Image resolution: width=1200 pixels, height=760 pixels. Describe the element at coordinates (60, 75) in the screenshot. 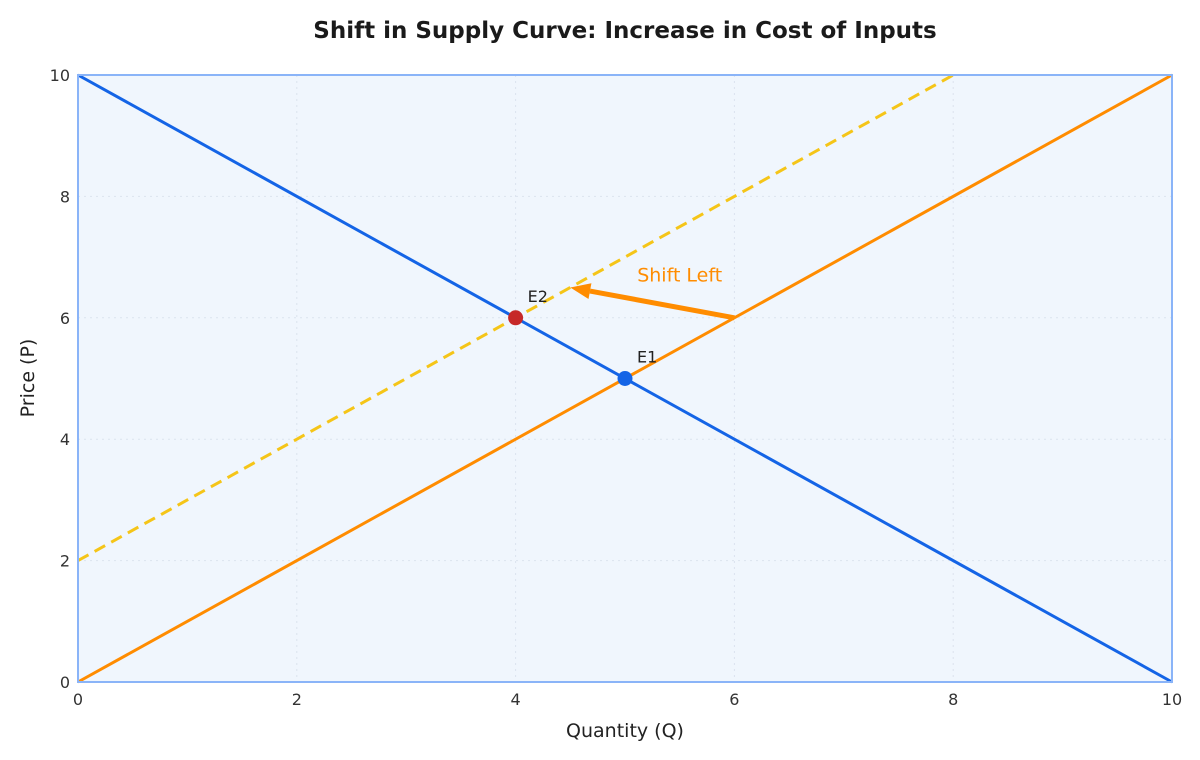

I see `y-tick-label: 10` at that location.